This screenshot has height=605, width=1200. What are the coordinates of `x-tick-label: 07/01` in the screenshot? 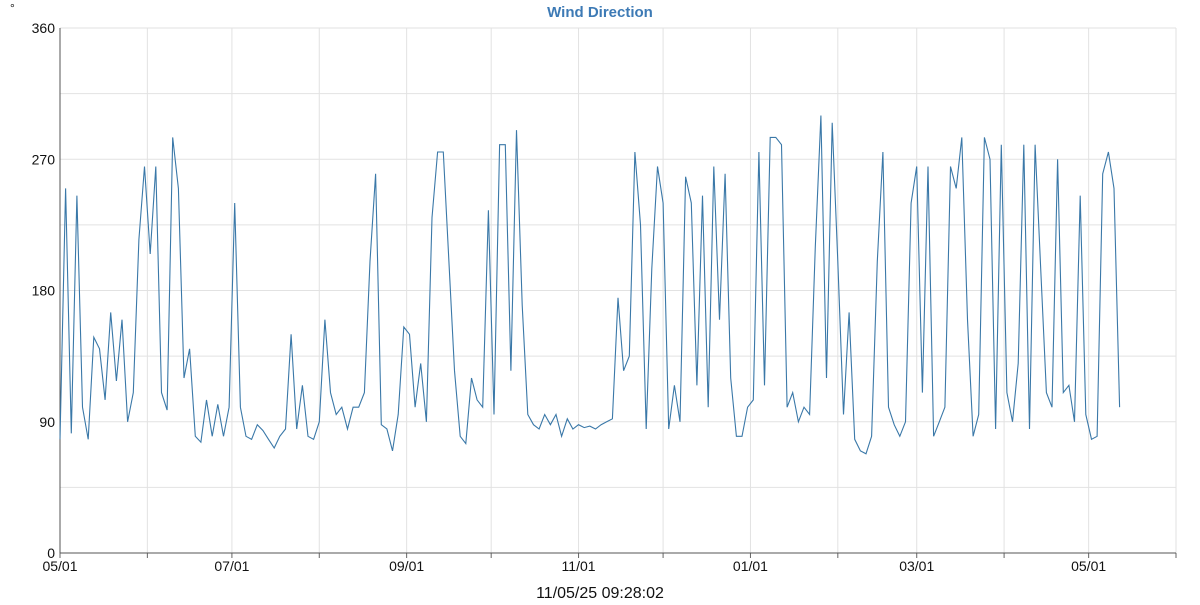 It's located at (231, 566).